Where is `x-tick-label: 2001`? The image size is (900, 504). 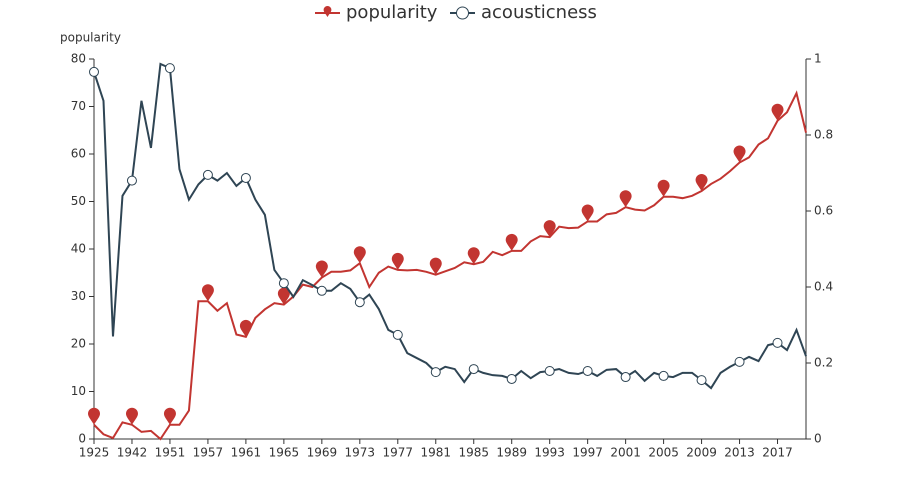 x-tick-label: 2001 is located at coordinates (625, 453).